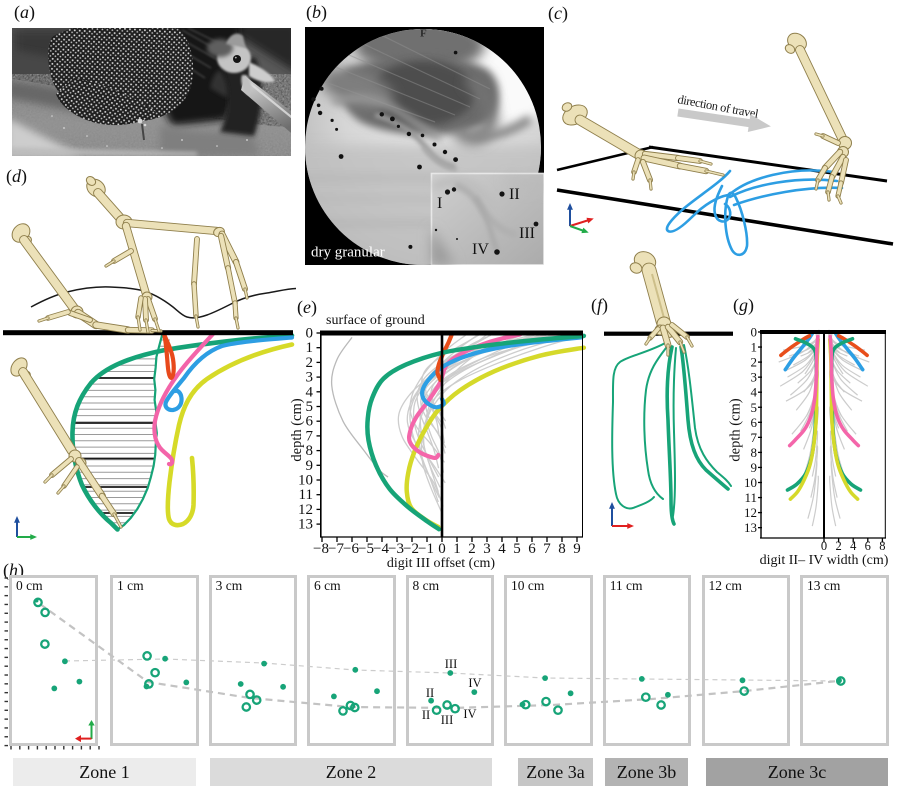 This screenshot has width=900, height=791. Describe the element at coordinates (321, 549) in the screenshot. I see `svg-text: −8` at that location.